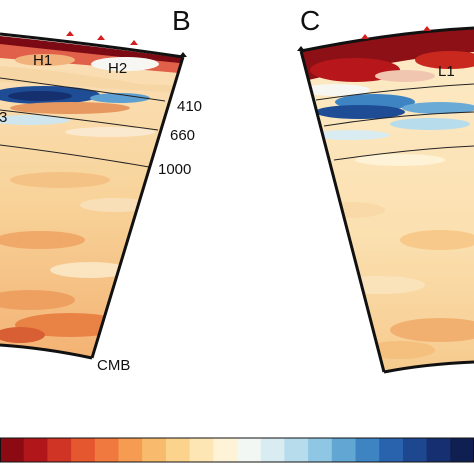 The width and height of the screenshot is (474, 474). Describe the element at coordinates (42, 60) in the screenshot. I see `anomaly-label-h1: H1` at that location.